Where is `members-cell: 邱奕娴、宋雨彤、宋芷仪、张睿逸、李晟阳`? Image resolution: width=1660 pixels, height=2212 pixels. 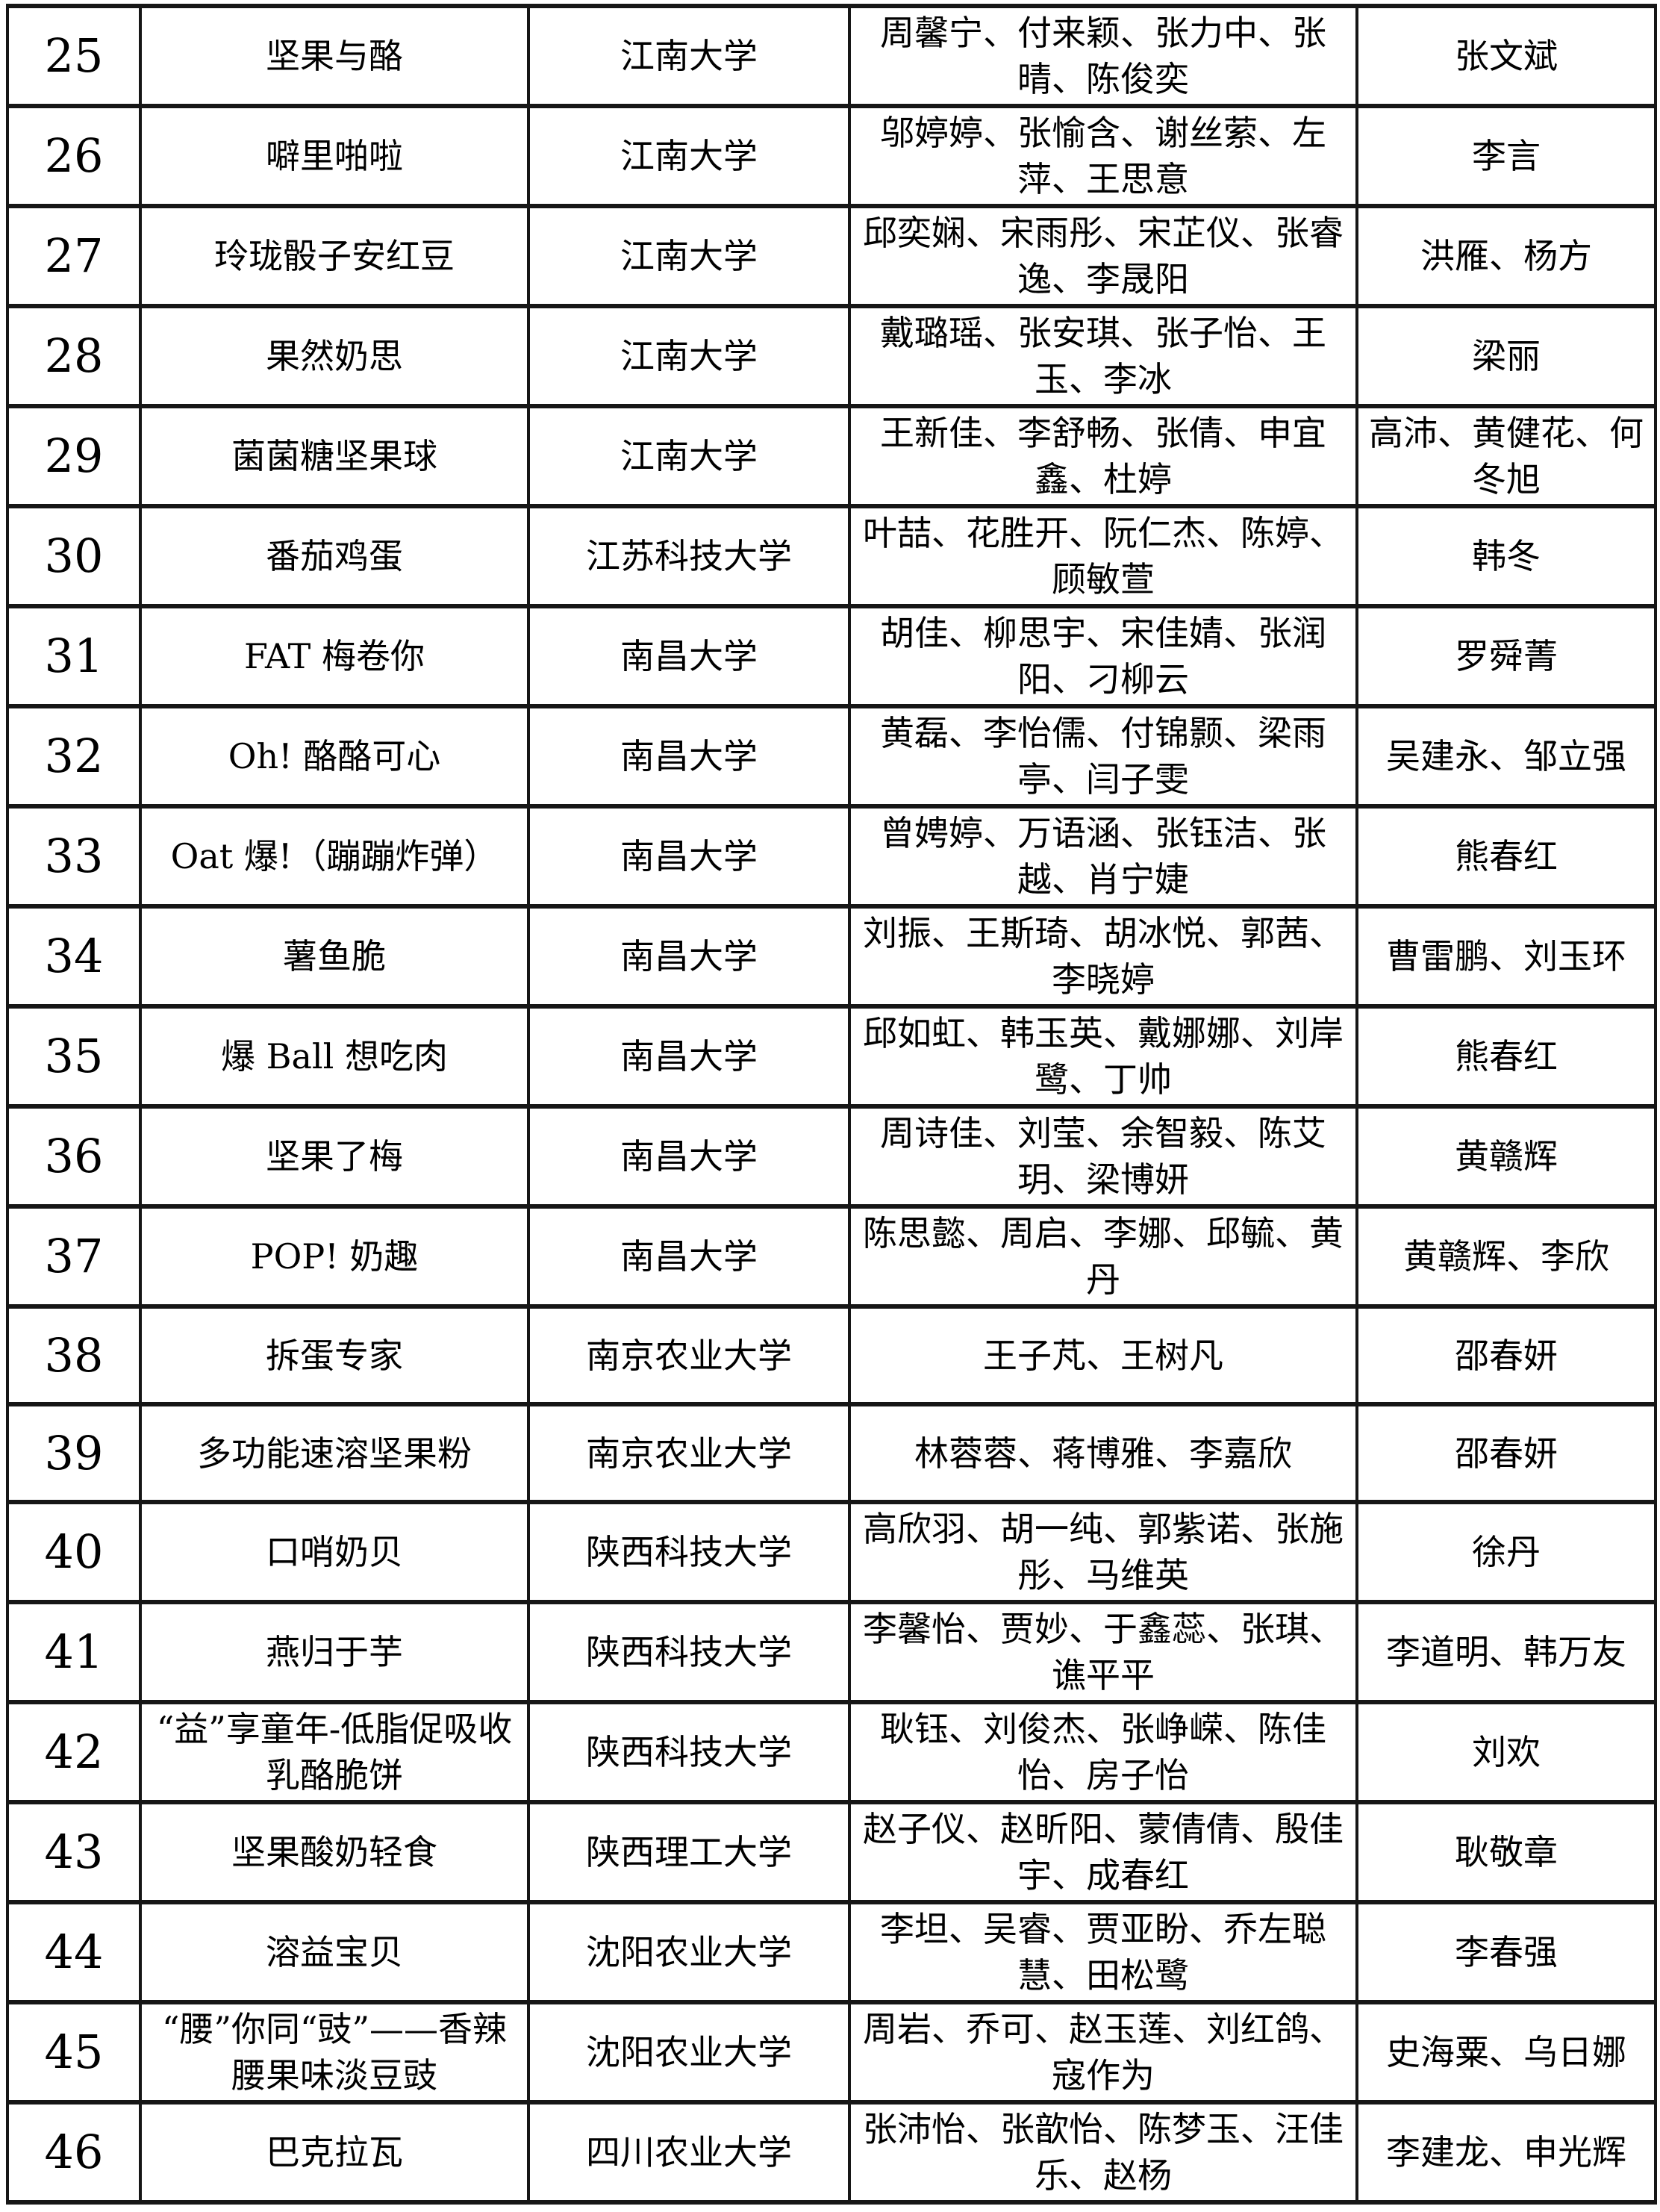 members-cell: 邱奕娴、宋雨彤、宋芷仪、张睿逸、李晟阳 is located at coordinates (1103, 256).